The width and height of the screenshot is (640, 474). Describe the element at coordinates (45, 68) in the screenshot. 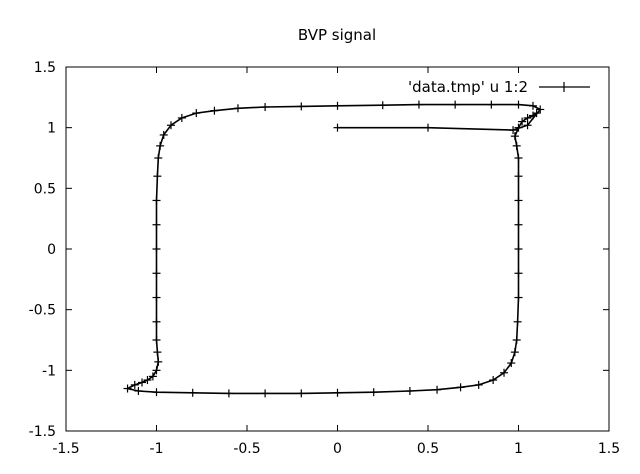

I see `y-tick-label: 1.5` at that location.